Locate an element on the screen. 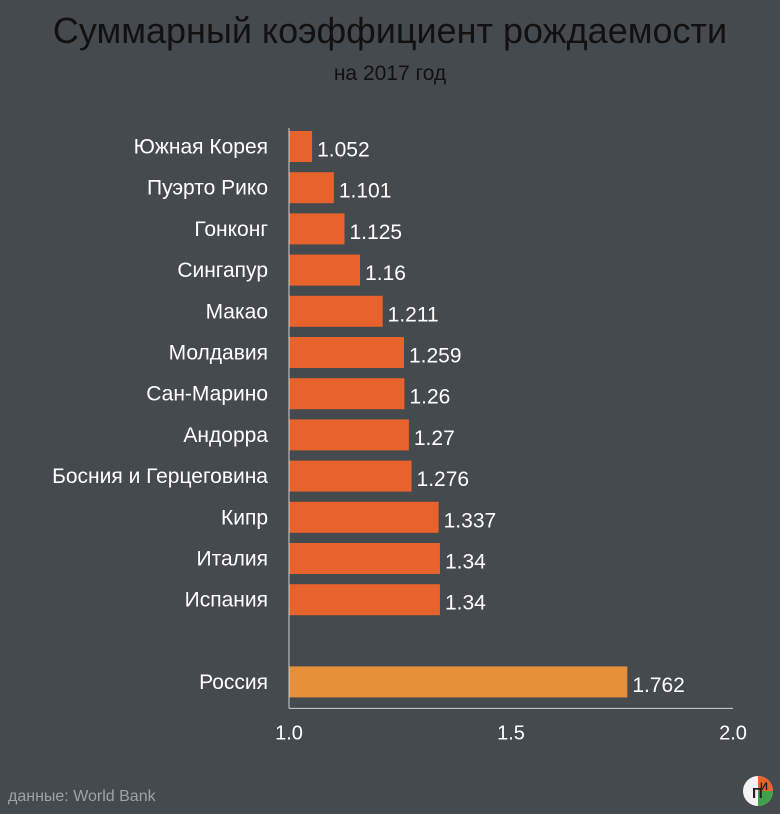  category-label: Кипр is located at coordinates (244, 517).